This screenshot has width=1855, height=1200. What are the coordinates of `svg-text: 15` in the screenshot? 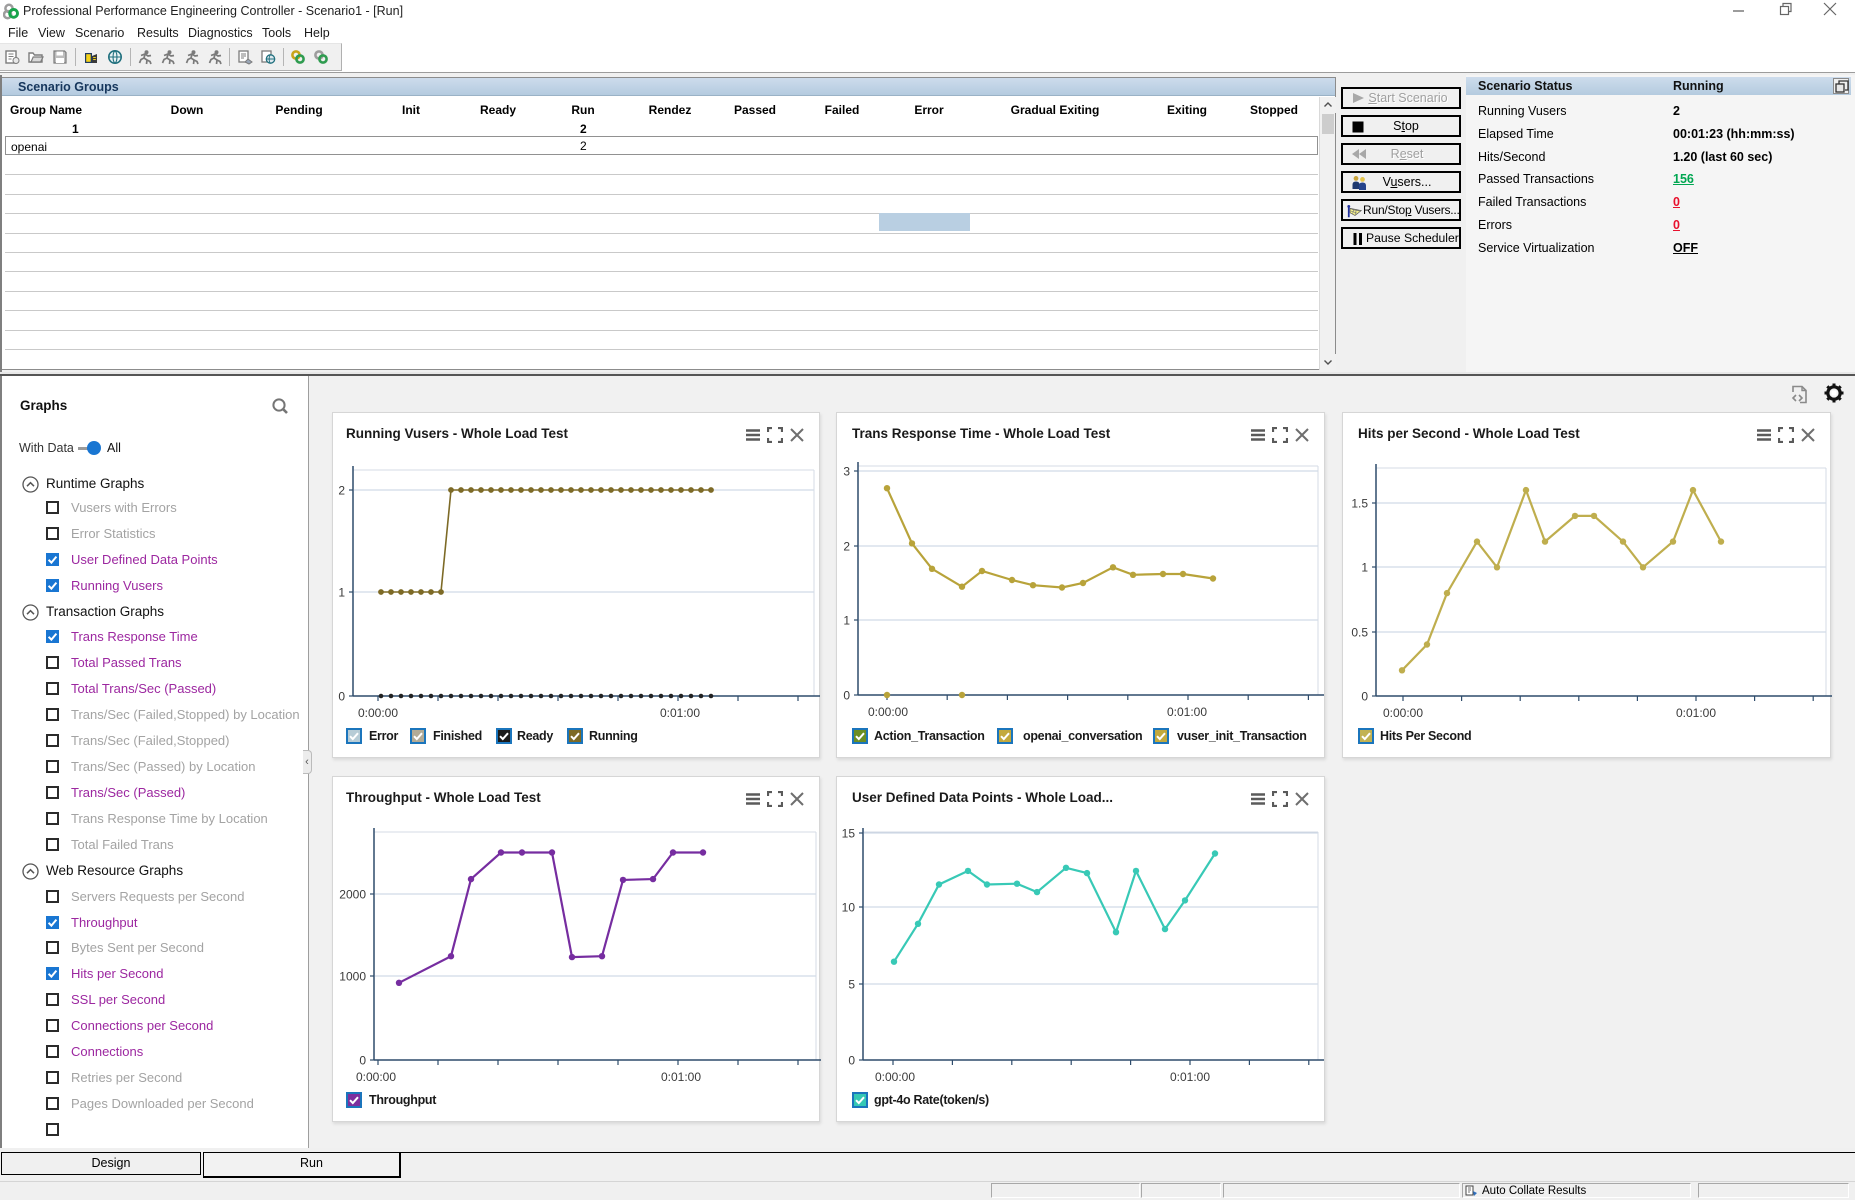 It's located at (849, 834).